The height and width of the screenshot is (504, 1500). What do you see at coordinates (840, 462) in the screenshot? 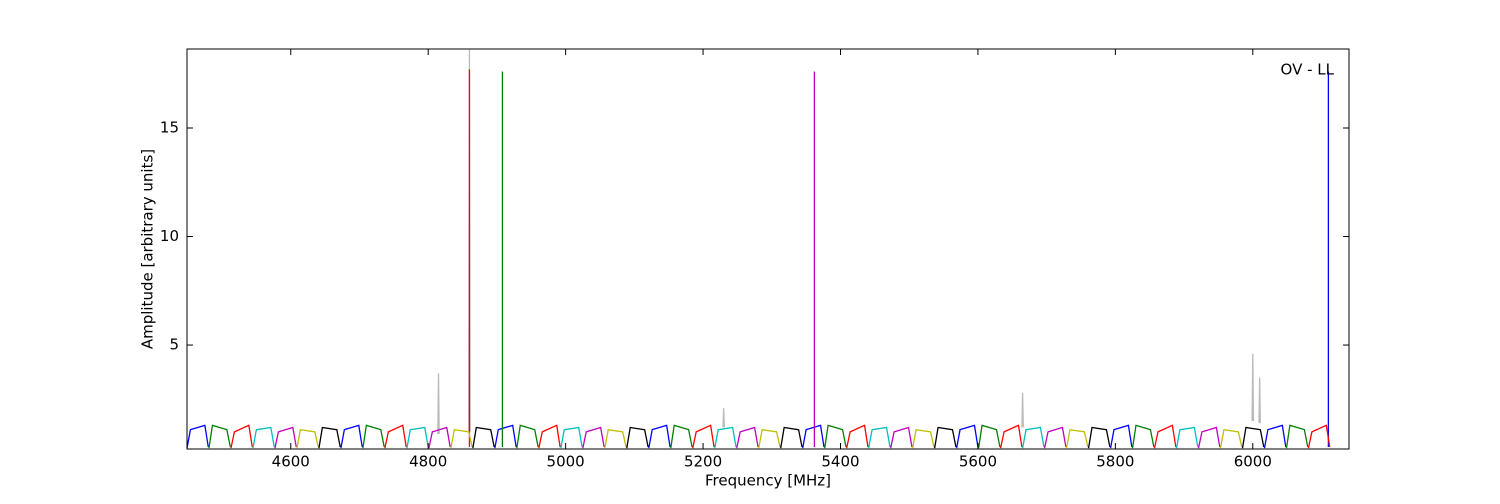
I see `x-tick-label: 5400` at bounding box center [840, 462].